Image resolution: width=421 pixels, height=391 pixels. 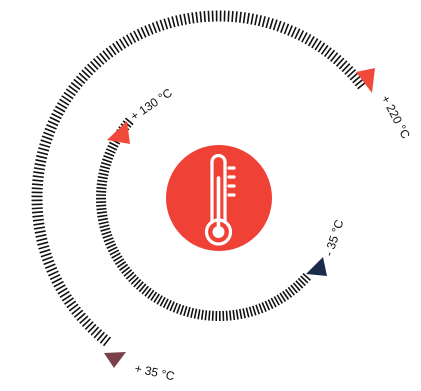 What do you see at coordinates (151, 104) in the screenshot?
I see `inner-arc-start-label: + 130 °C` at bounding box center [151, 104].